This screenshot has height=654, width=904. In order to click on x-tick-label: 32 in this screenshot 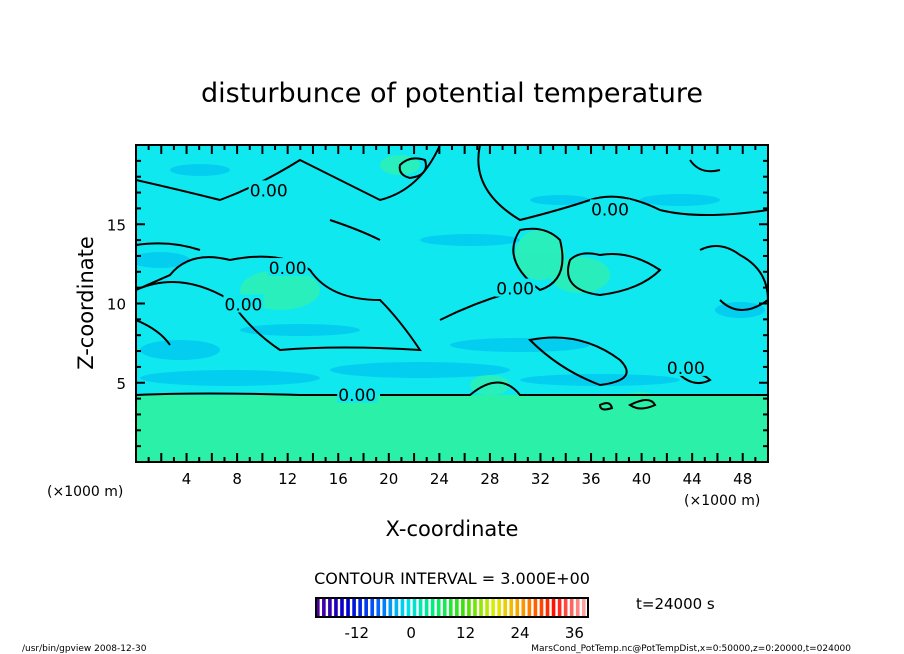, I will do `click(540, 479)`.